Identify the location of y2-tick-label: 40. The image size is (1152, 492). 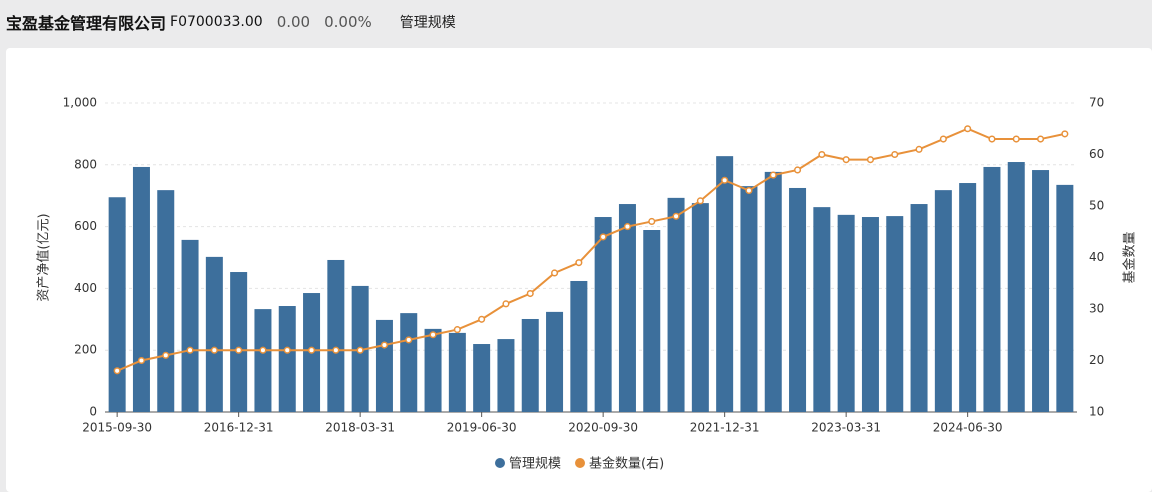
(1096, 257).